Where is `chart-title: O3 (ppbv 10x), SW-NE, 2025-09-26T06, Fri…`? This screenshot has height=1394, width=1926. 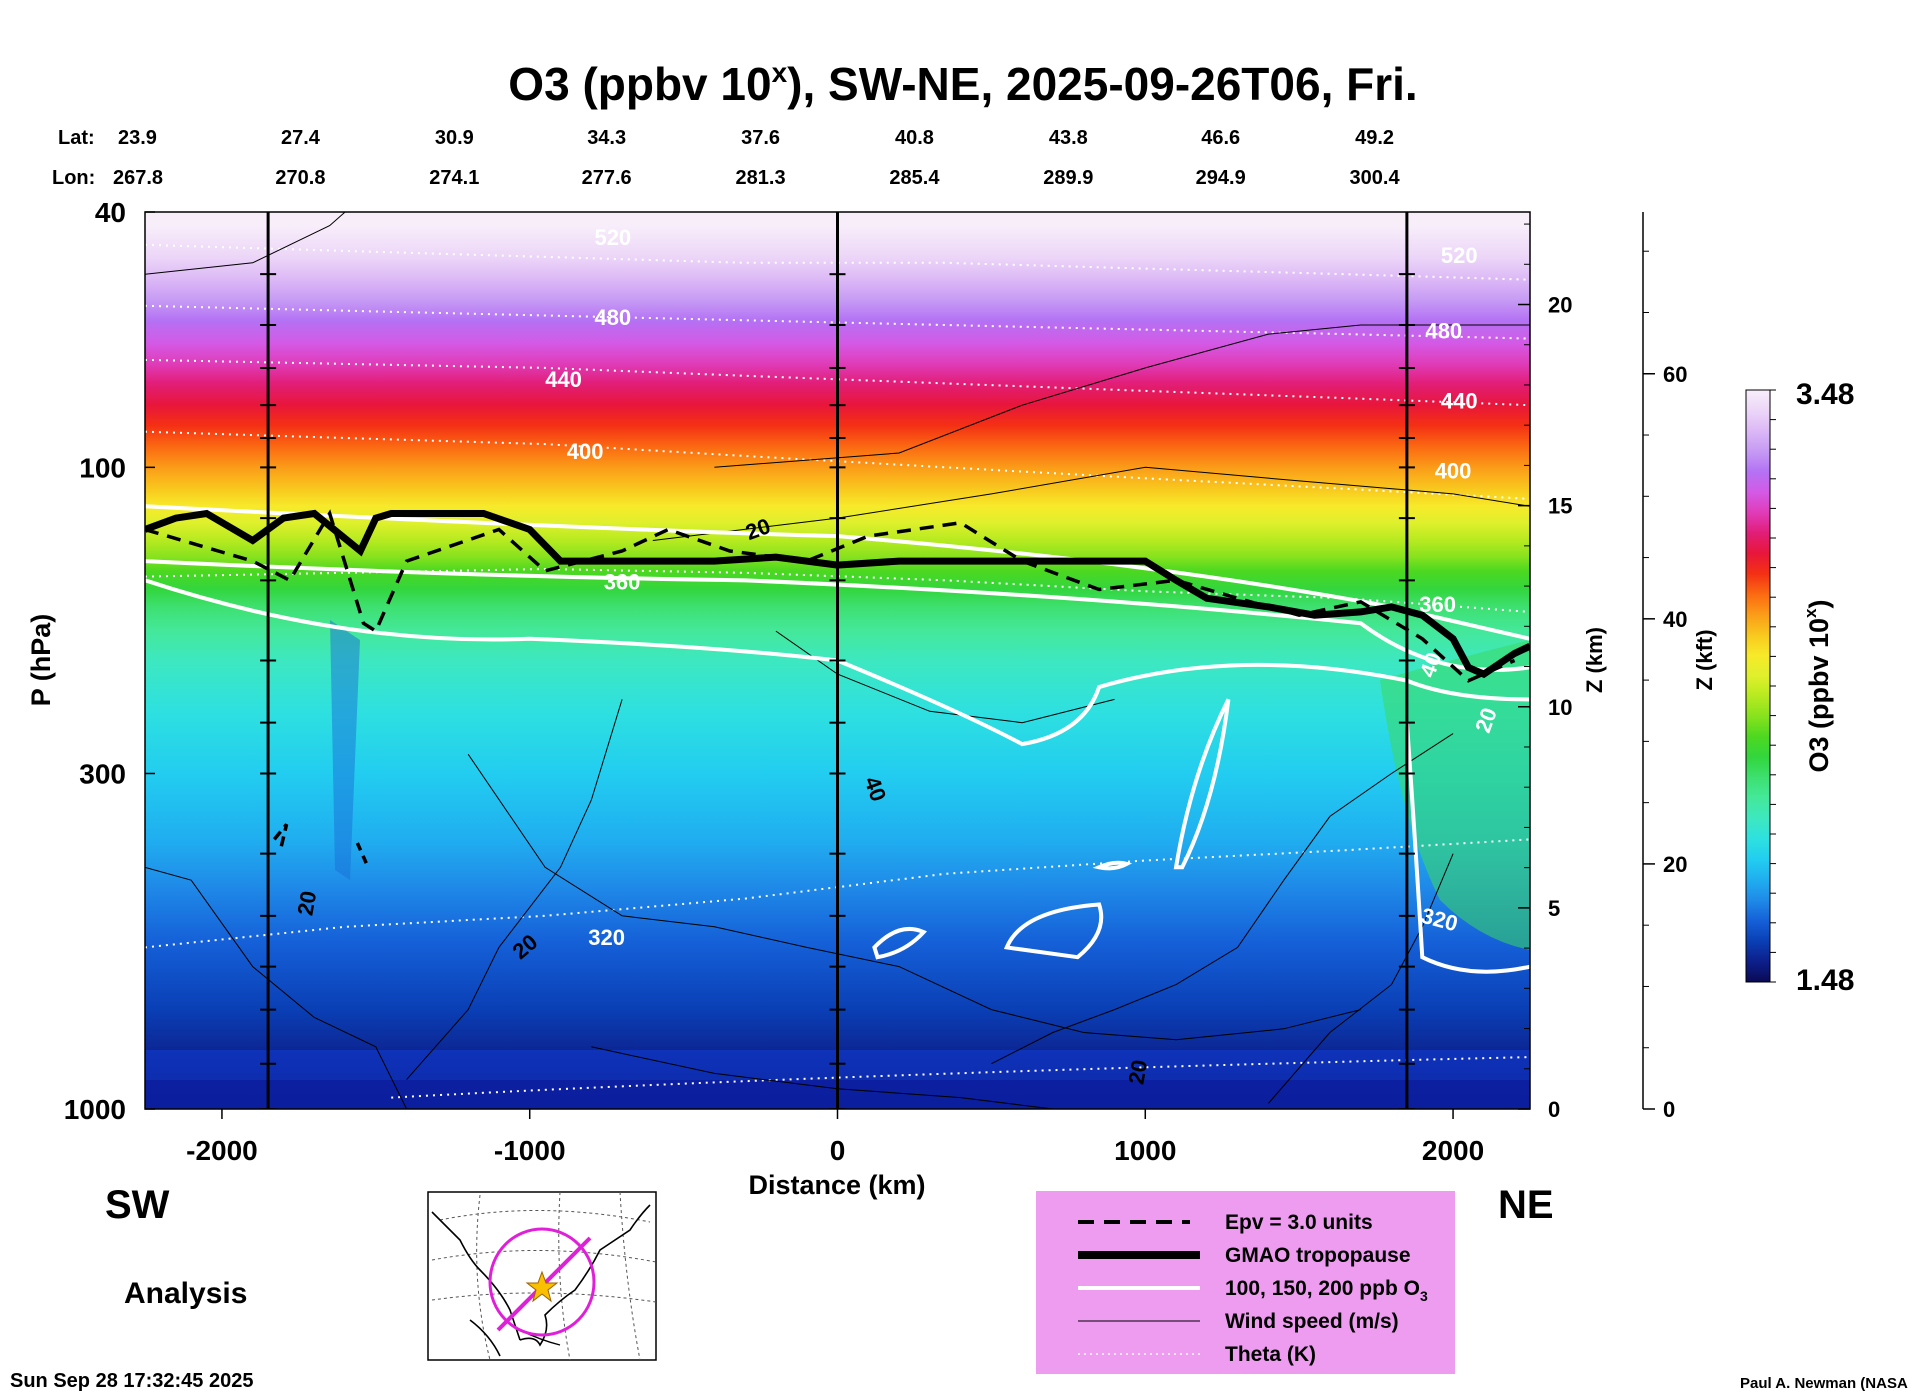 chart-title: O3 (ppbv 10x), SW-NE, 2025-09-26T06, Fri… is located at coordinates (962, 83).